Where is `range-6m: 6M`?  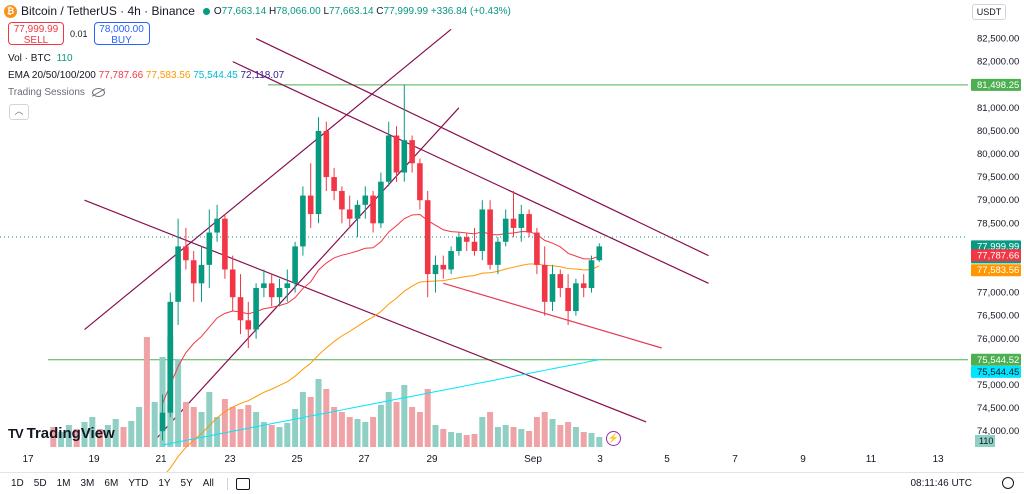 range-6m: 6M is located at coordinates (111, 483).